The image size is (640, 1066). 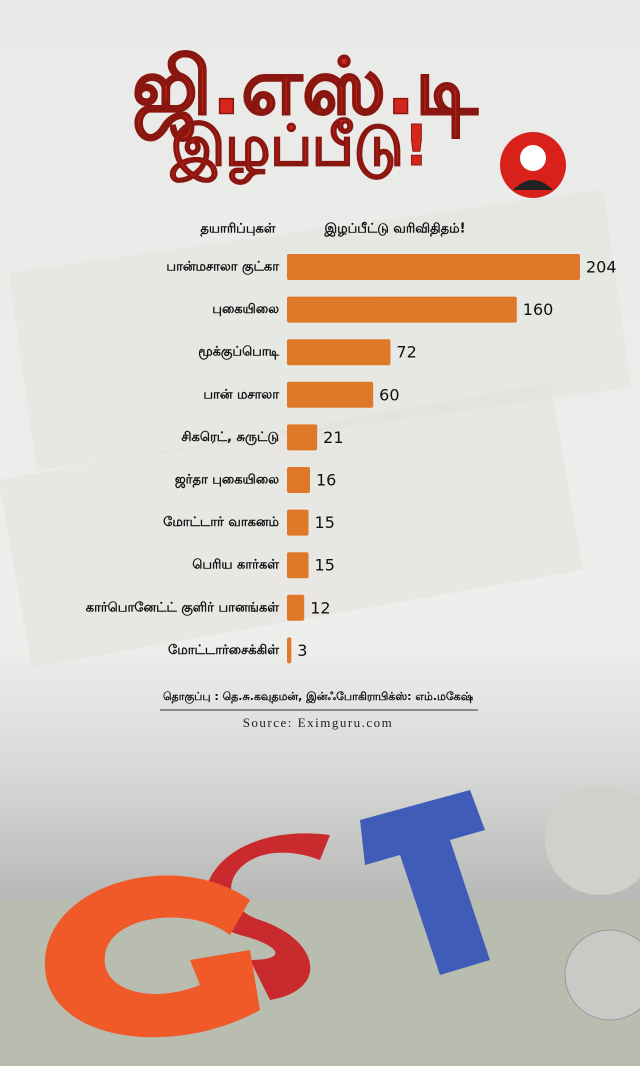 I want to click on category-label: மூக்குப்பொடி, so click(x=238, y=352).